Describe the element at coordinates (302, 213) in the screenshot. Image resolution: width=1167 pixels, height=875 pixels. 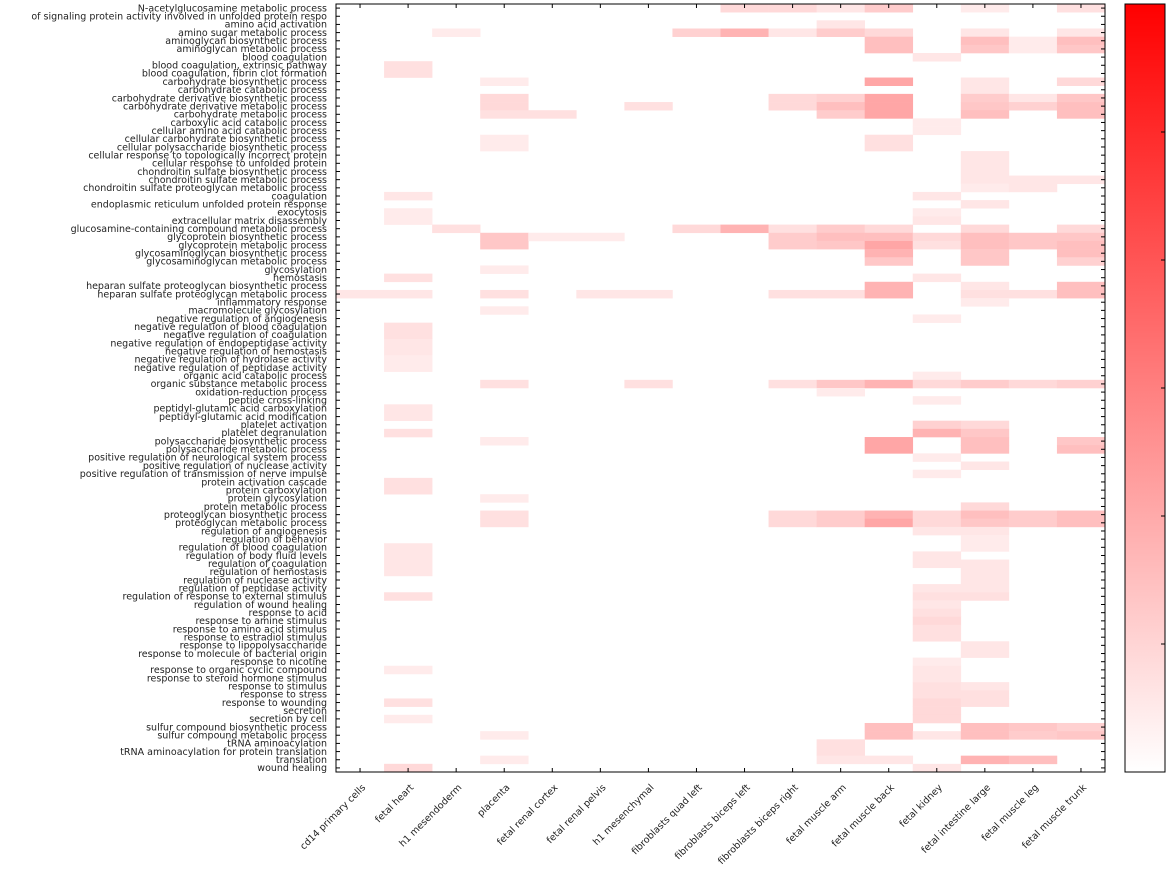
I see `row-label: exocytosis` at that location.